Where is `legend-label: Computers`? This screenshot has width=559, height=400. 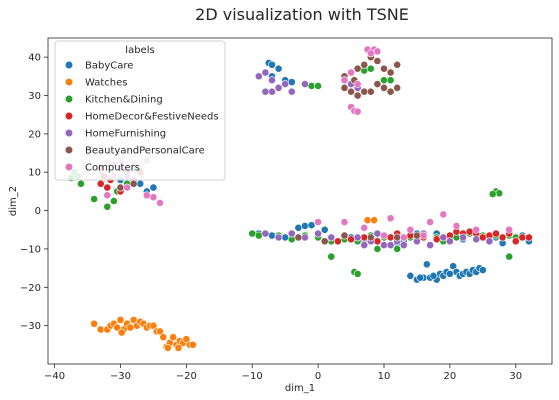
legend-label: Computers is located at coordinates (112, 168).